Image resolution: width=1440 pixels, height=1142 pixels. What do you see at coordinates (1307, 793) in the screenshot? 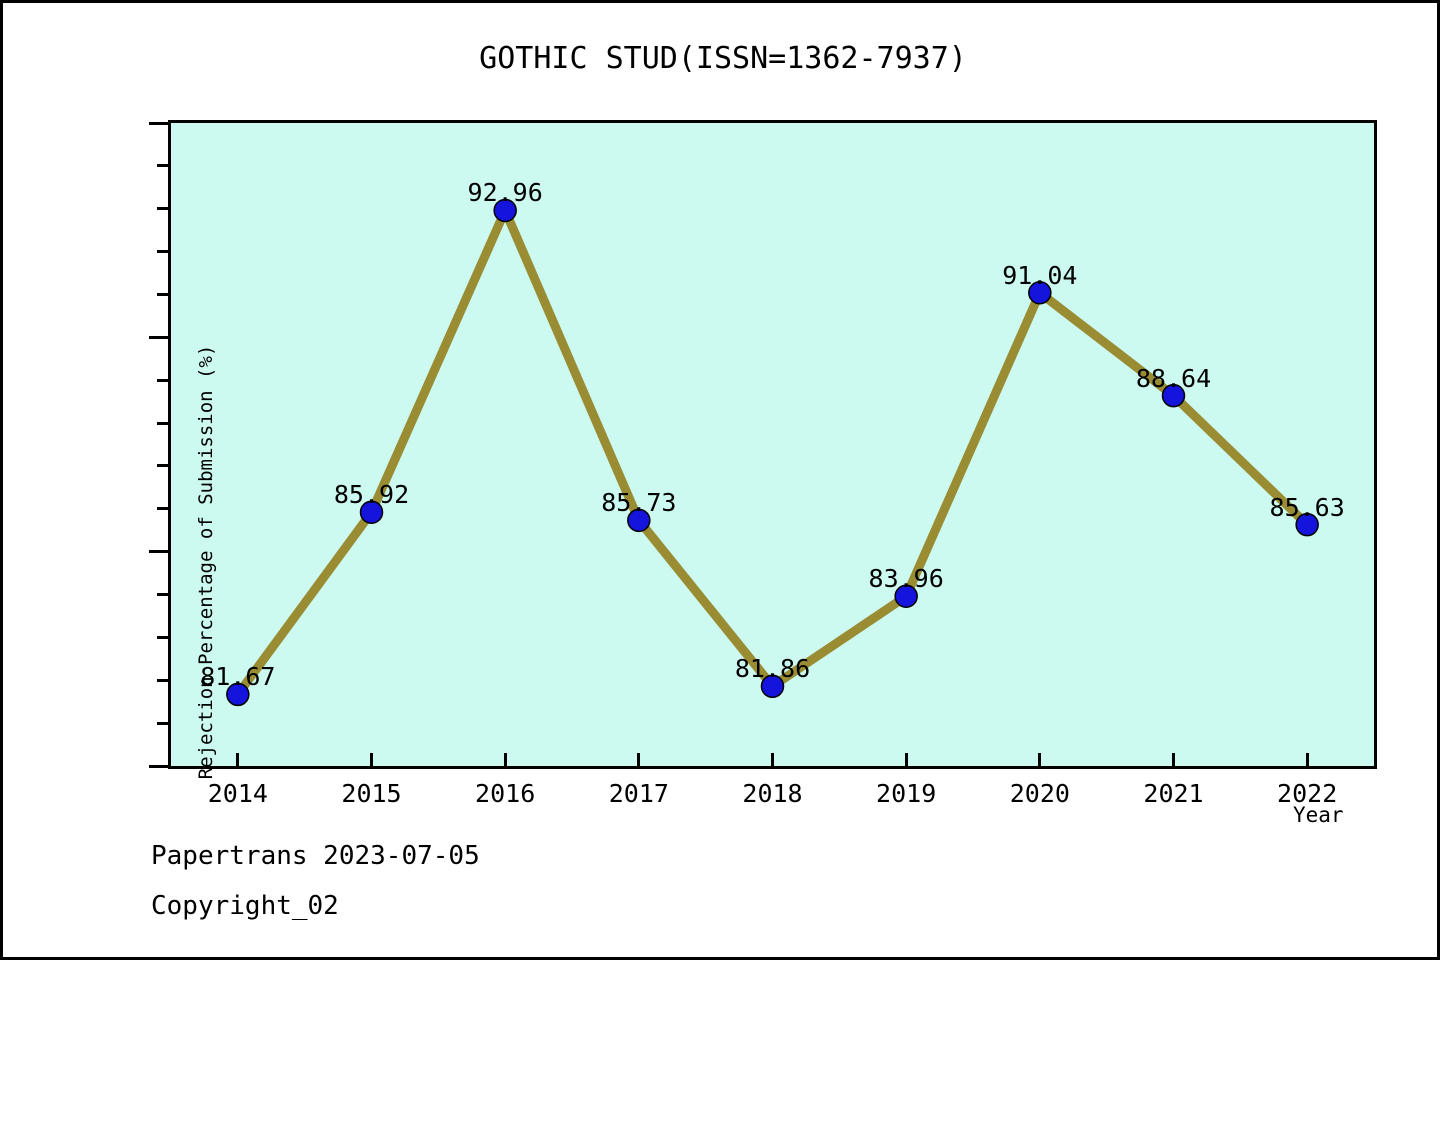
I see `x-tick-label: 2022` at bounding box center [1307, 793].